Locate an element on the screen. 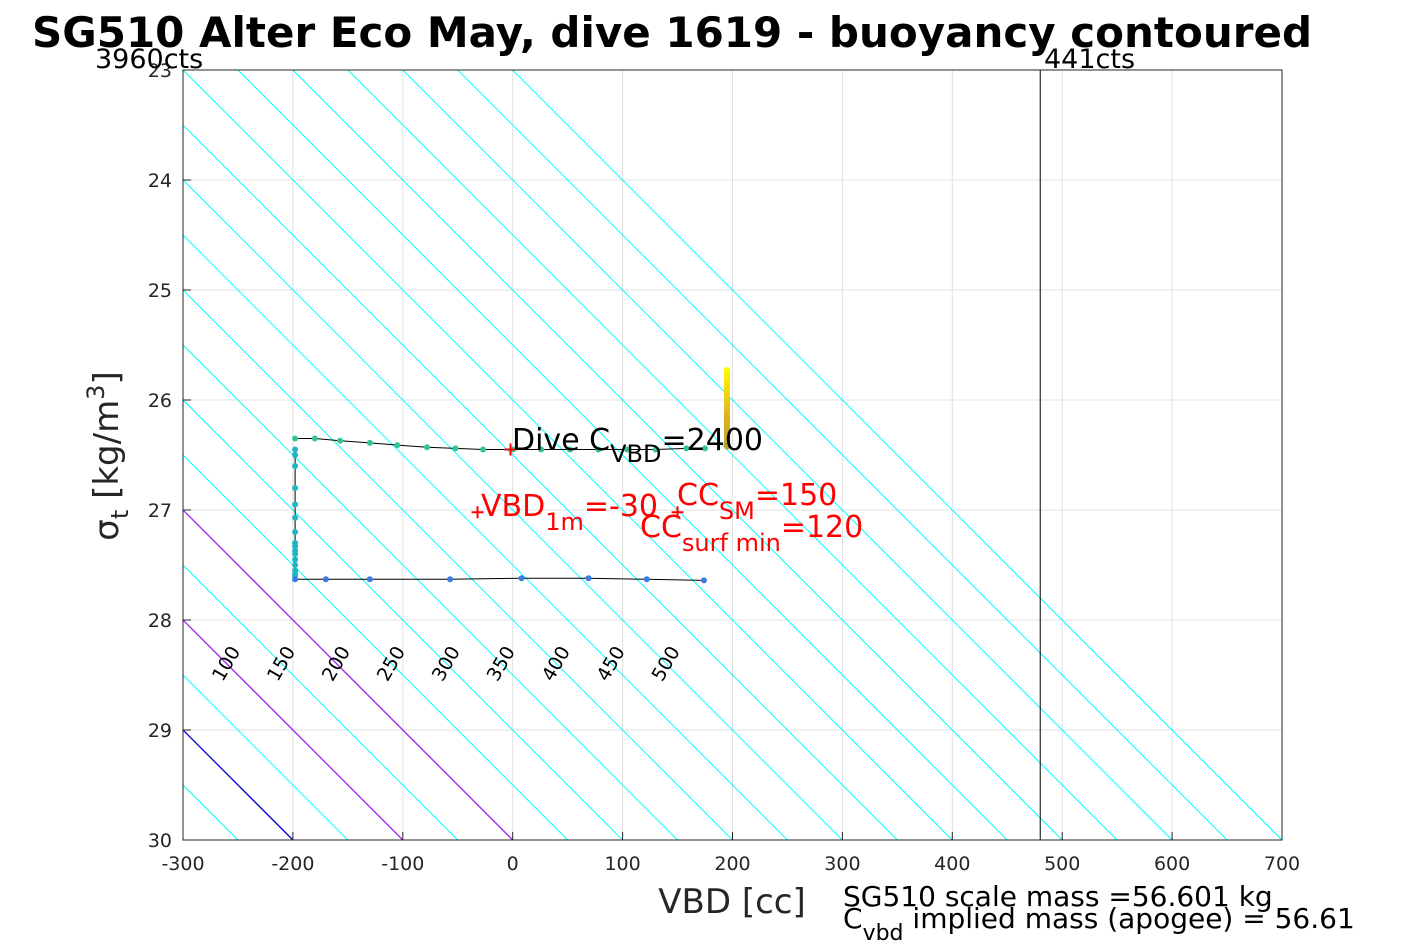  dive-trace is located at coordinates (511, 475).